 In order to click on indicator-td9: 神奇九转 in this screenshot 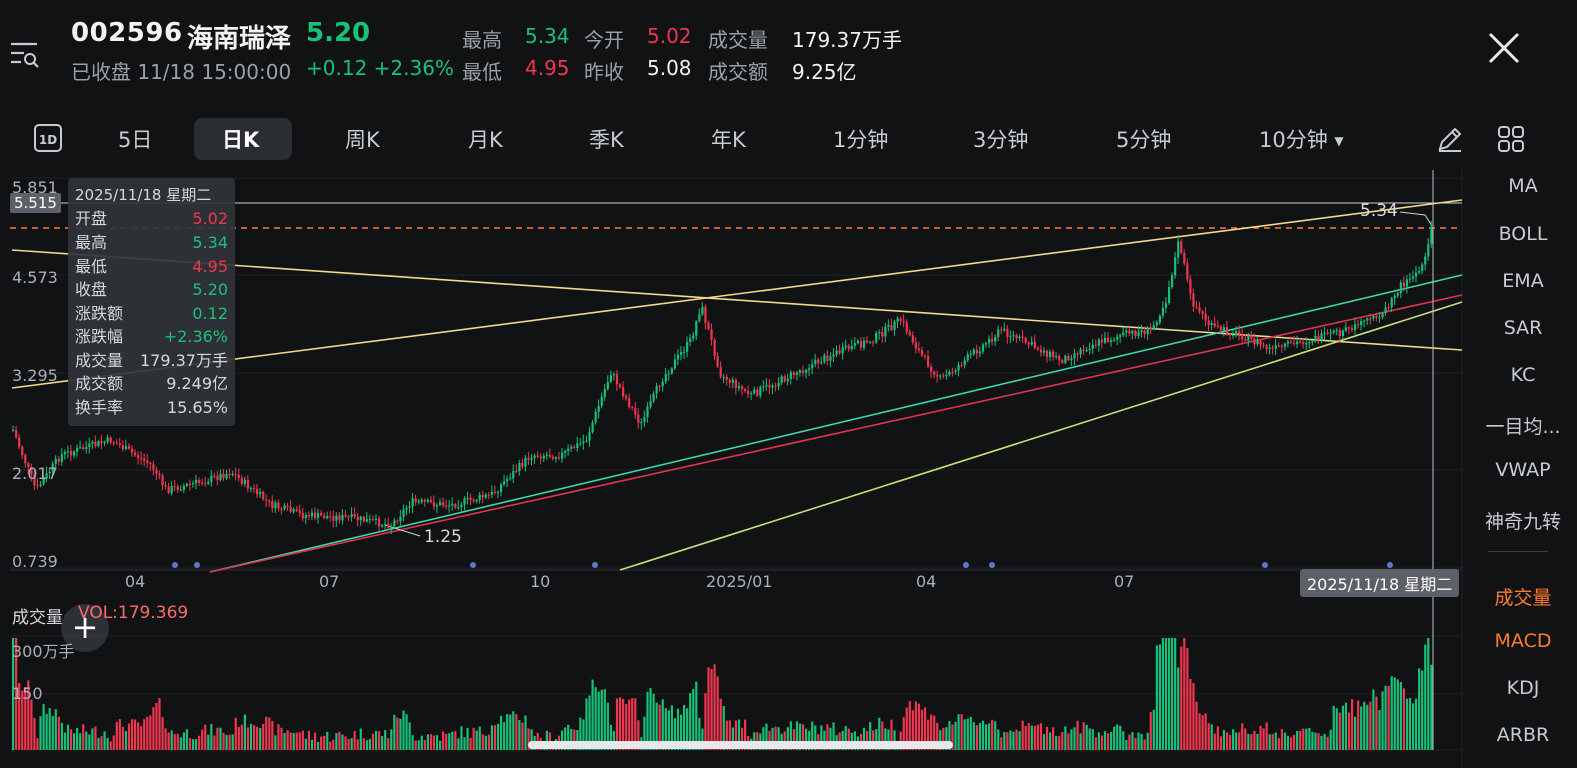, I will do `click(1522, 522)`.